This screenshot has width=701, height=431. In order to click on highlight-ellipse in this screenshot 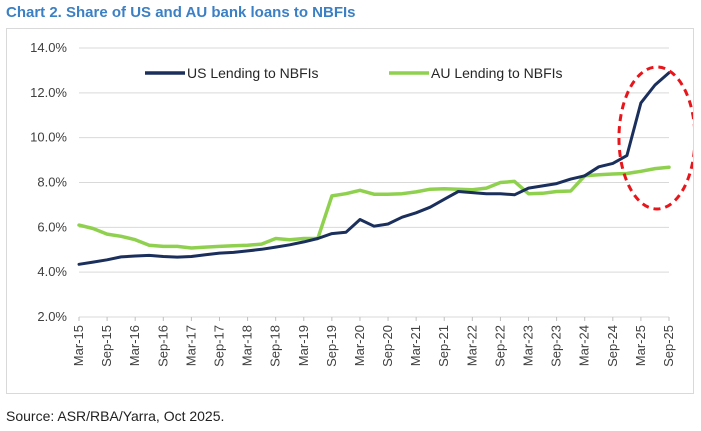, I will do `click(655, 138)`.